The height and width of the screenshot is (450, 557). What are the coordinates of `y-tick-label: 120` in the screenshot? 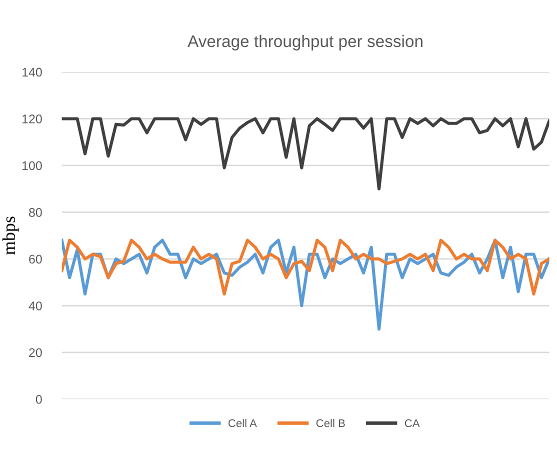 It's located at (32, 119).